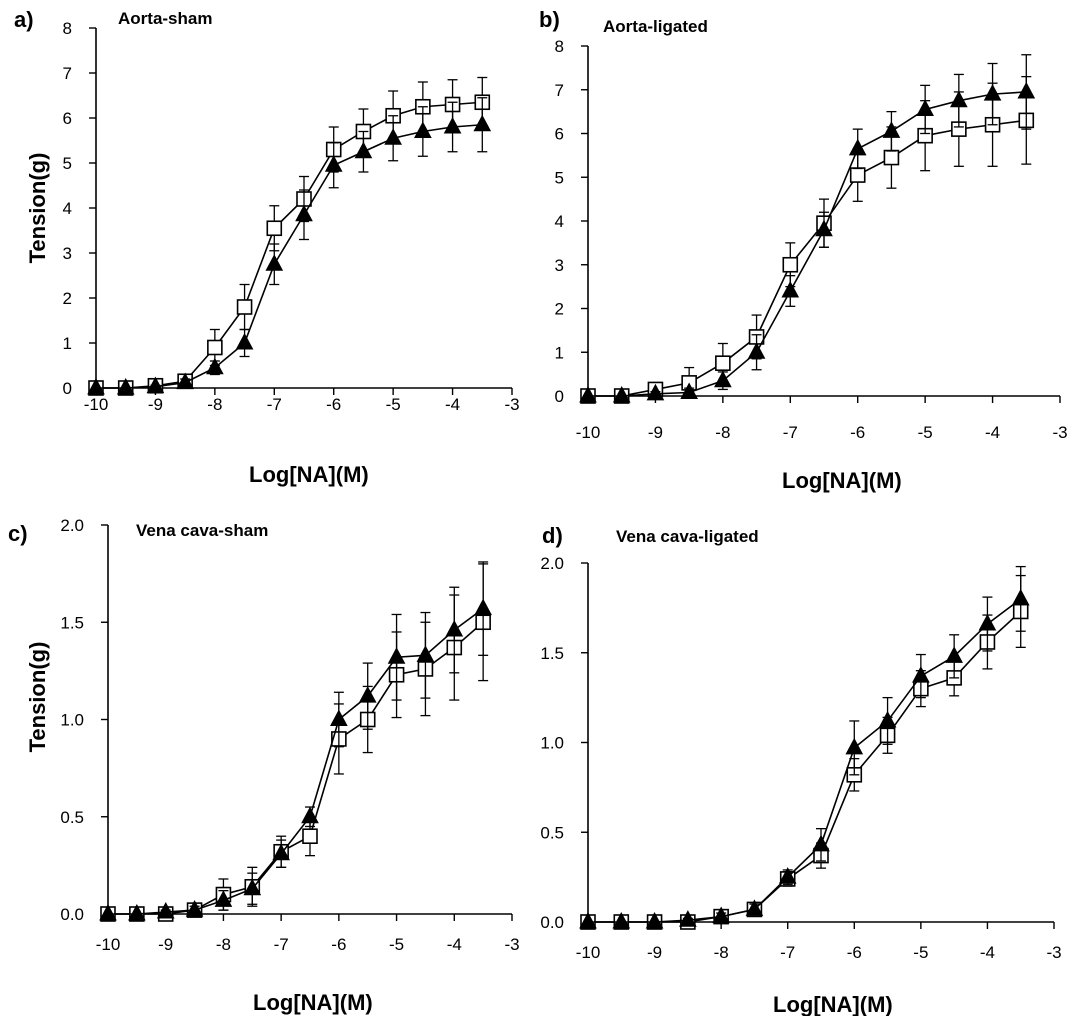 The height and width of the screenshot is (1016, 1074). What do you see at coordinates (552, 563) in the screenshot?
I see `y-tick-label: 2.0` at bounding box center [552, 563].